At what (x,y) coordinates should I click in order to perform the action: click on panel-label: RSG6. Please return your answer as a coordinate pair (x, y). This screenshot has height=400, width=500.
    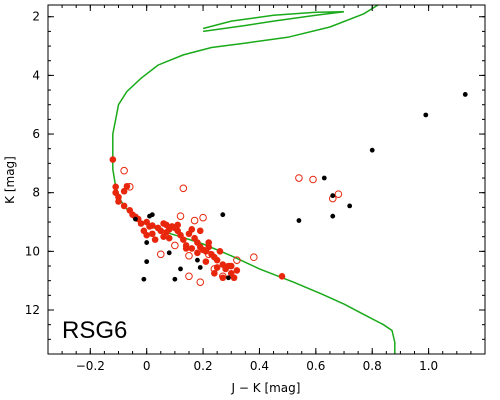
    Looking at the image, I should click on (94, 330).